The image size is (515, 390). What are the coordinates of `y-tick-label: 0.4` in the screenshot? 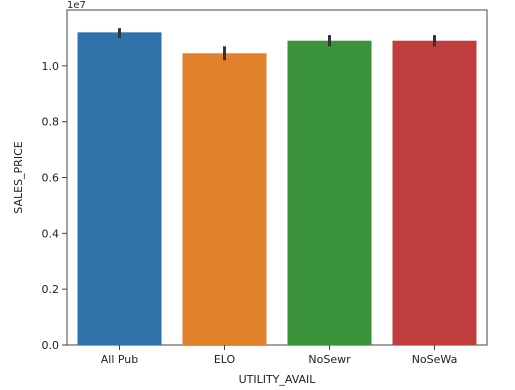 It's located at (51, 233).